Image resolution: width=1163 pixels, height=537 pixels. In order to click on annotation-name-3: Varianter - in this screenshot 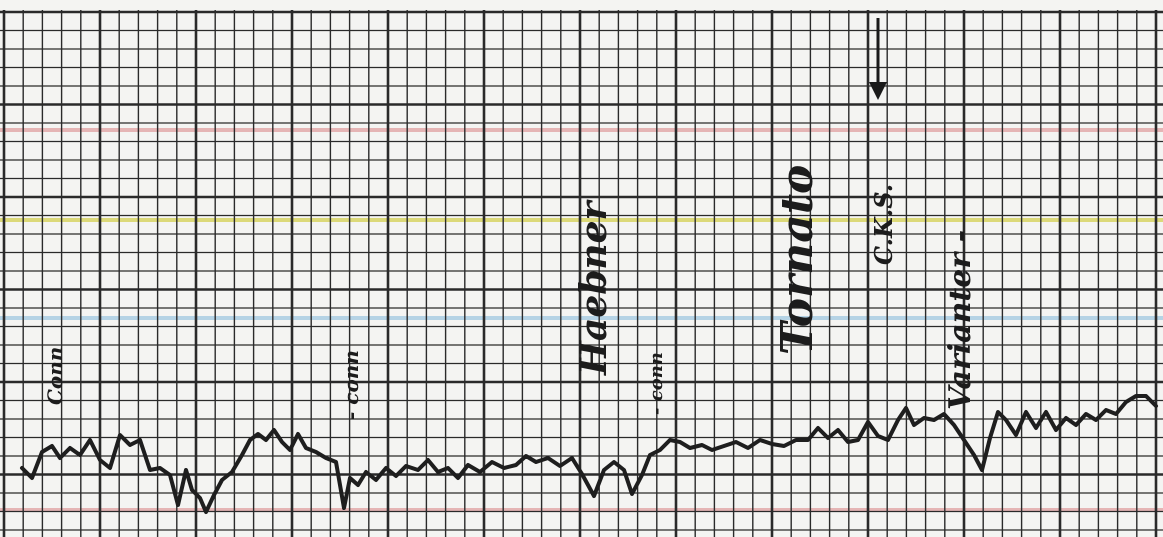, I will do `click(960, 320)`.